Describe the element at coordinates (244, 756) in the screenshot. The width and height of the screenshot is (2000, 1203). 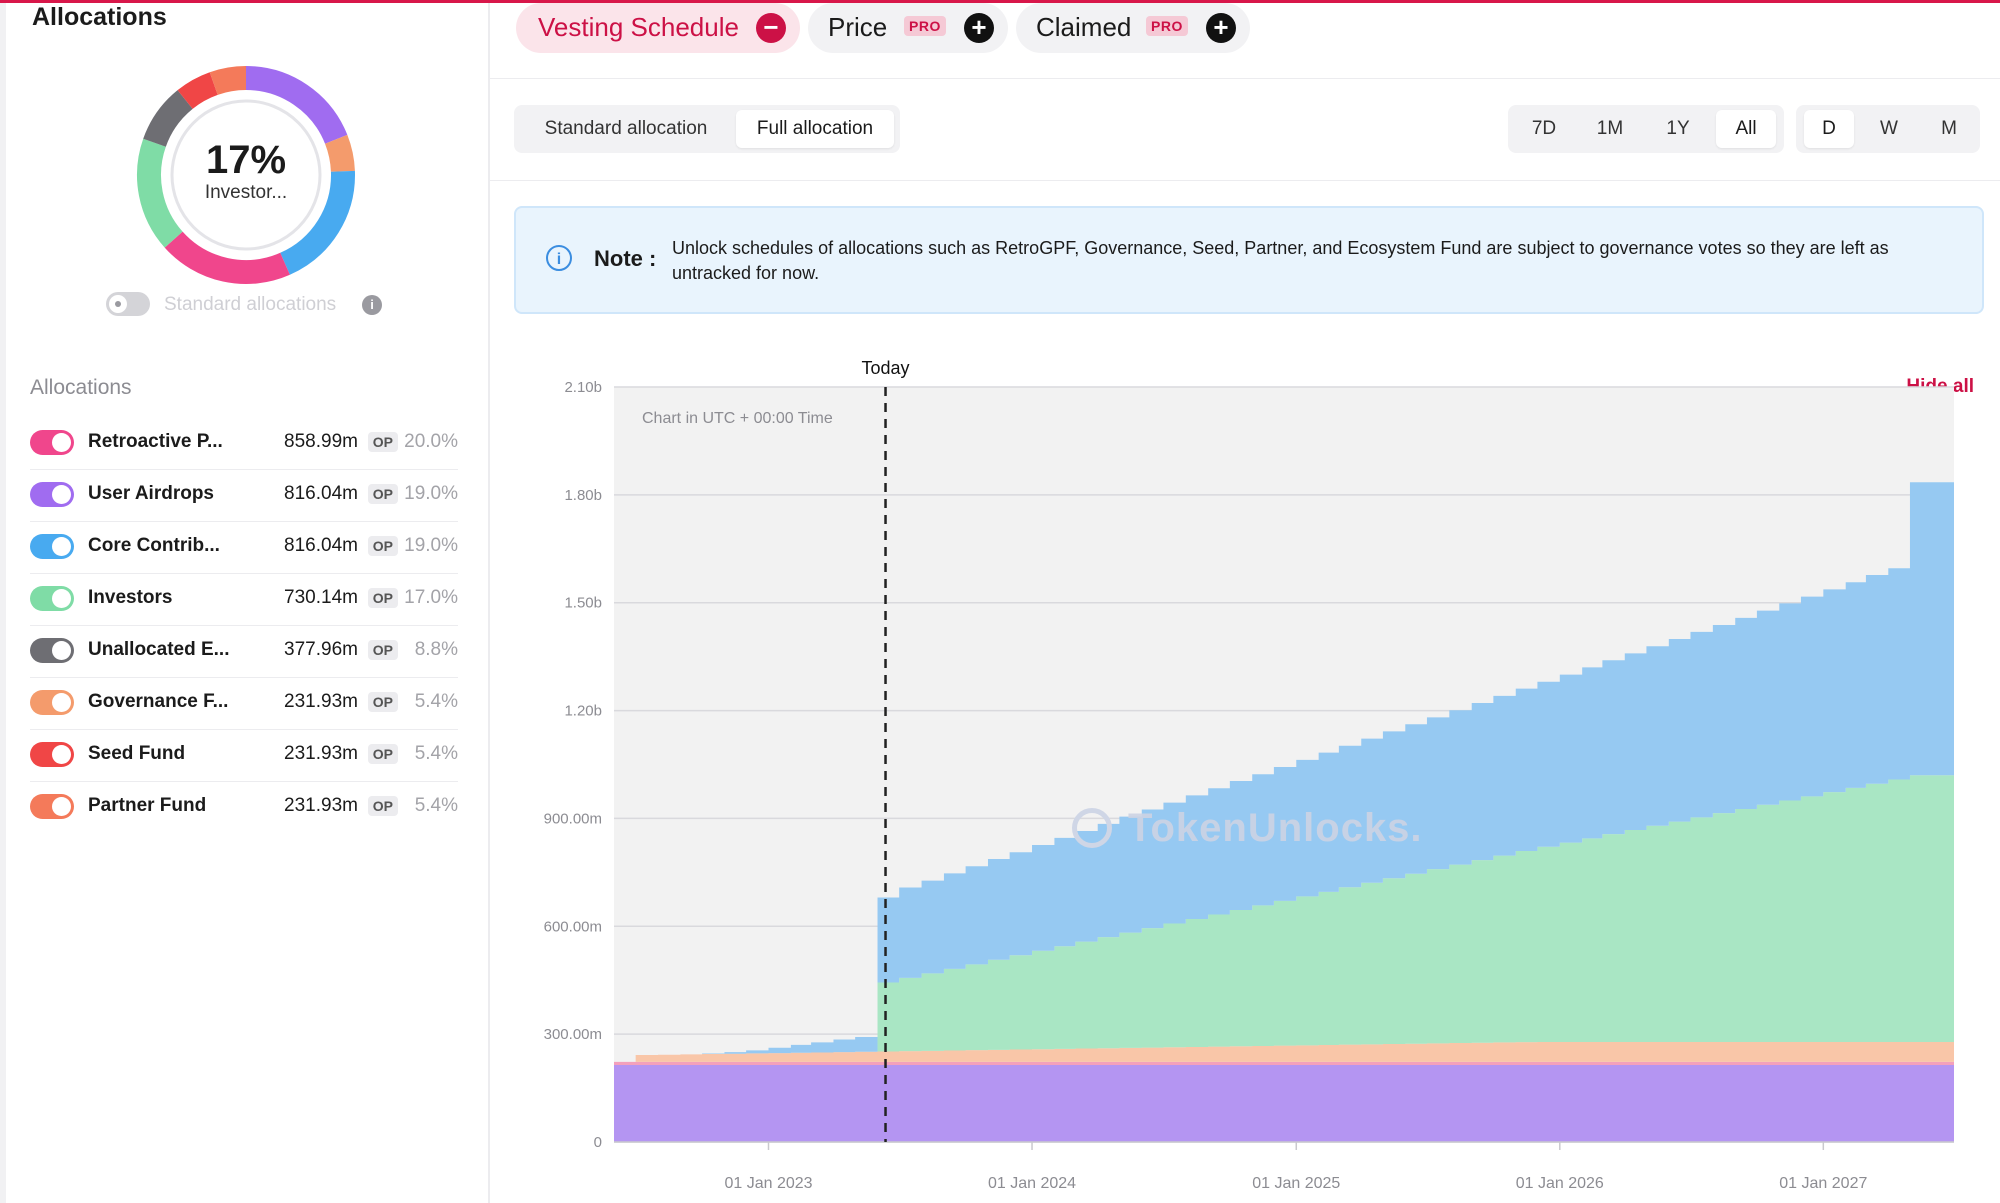
I see `list-item: Seed Fund 231.93m OP 5.4%` at that location.